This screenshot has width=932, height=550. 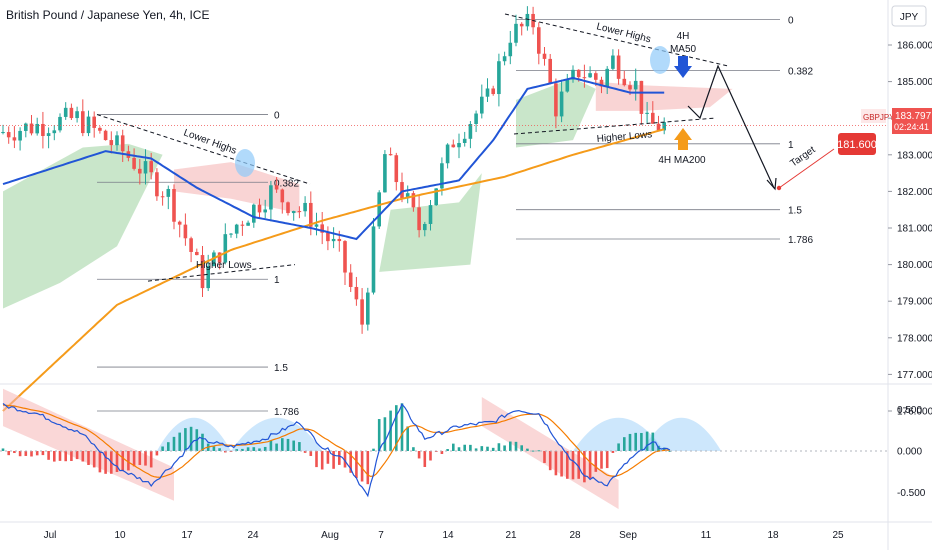 I want to click on fib-left-label: 1.786, so click(x=286, y=412).